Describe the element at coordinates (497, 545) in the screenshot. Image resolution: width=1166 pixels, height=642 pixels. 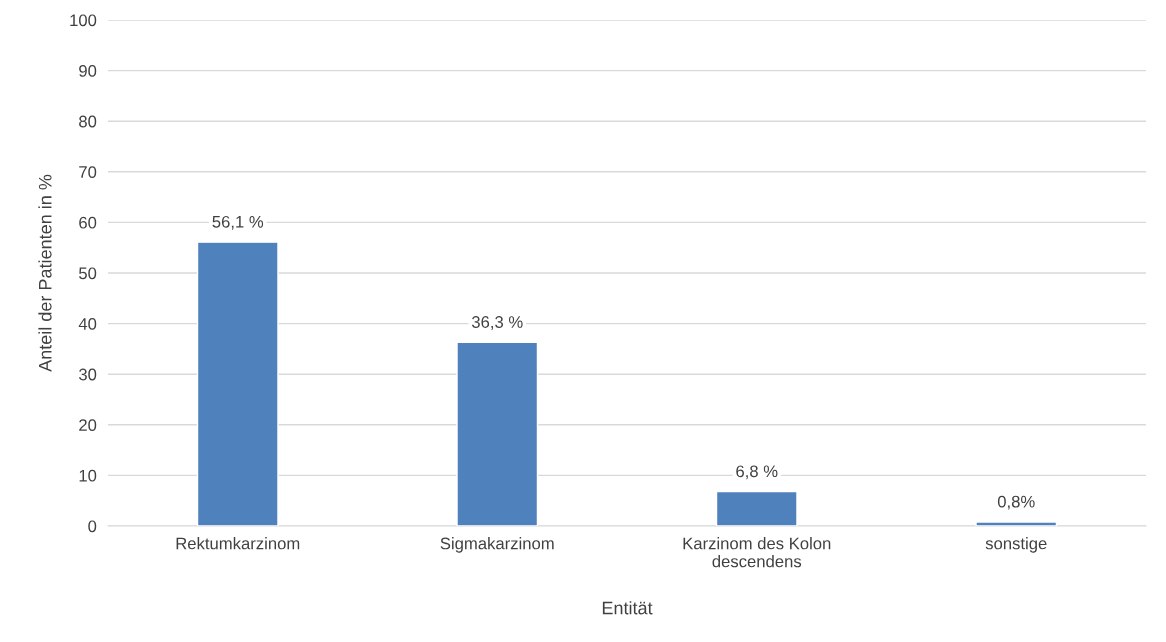
I see `x-tick-label: Sigmakarzinom` at that location.